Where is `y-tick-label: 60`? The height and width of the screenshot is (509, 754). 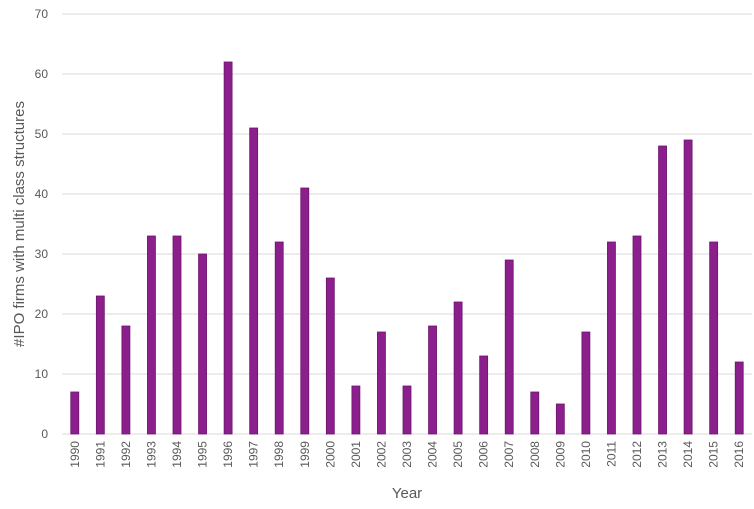
y-tick-label: 60 is located at coordinates (42, 74).